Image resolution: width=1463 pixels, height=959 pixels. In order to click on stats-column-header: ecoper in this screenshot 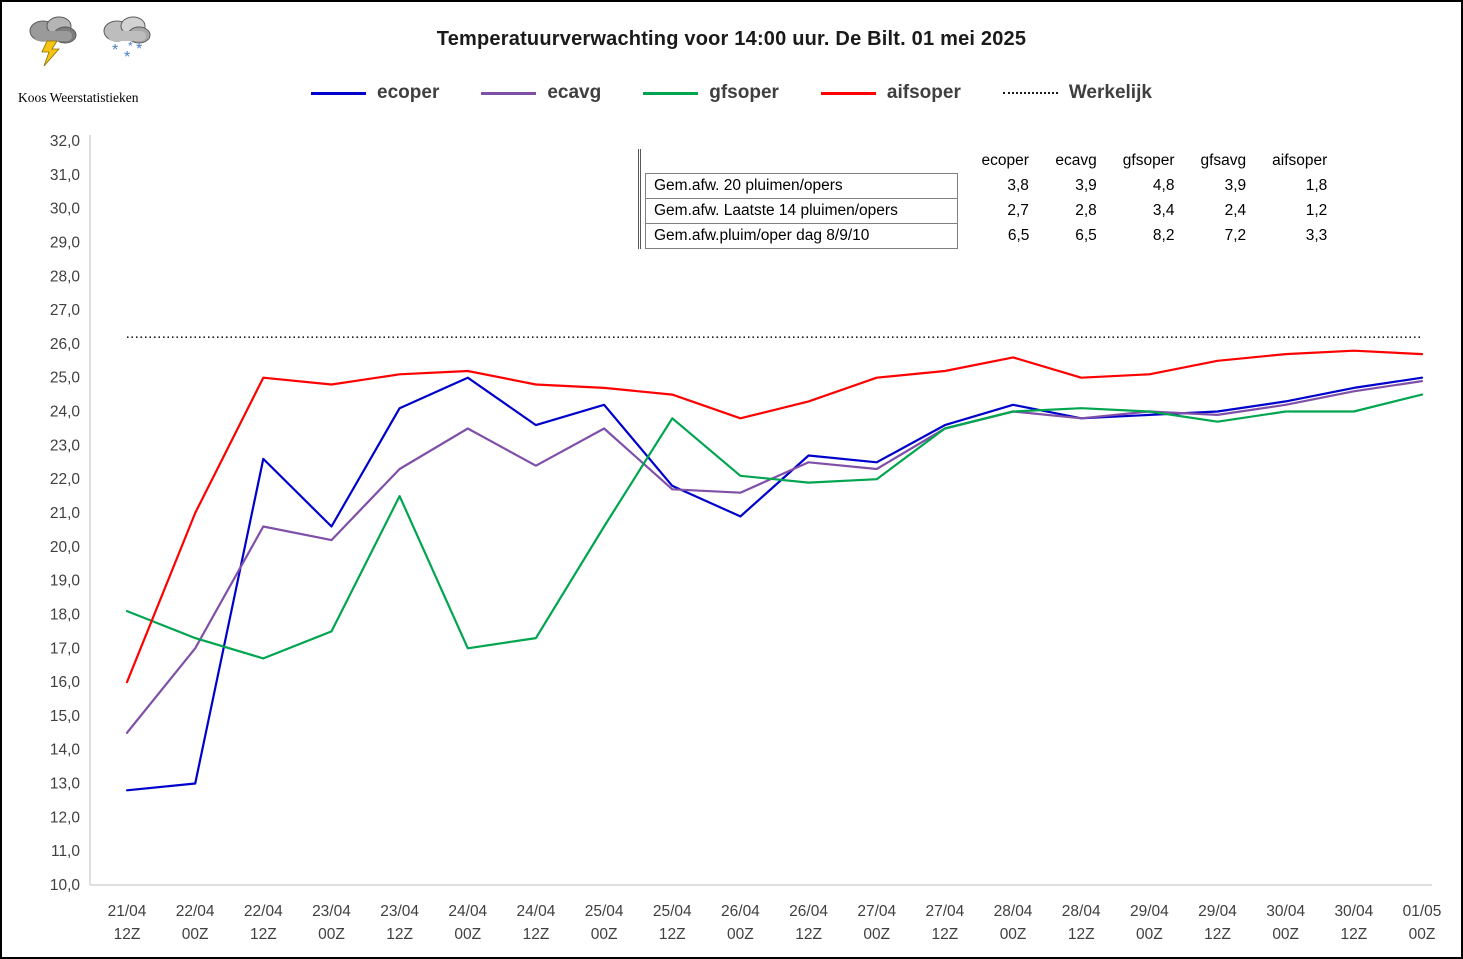, I will do `click(1005, 160)`.